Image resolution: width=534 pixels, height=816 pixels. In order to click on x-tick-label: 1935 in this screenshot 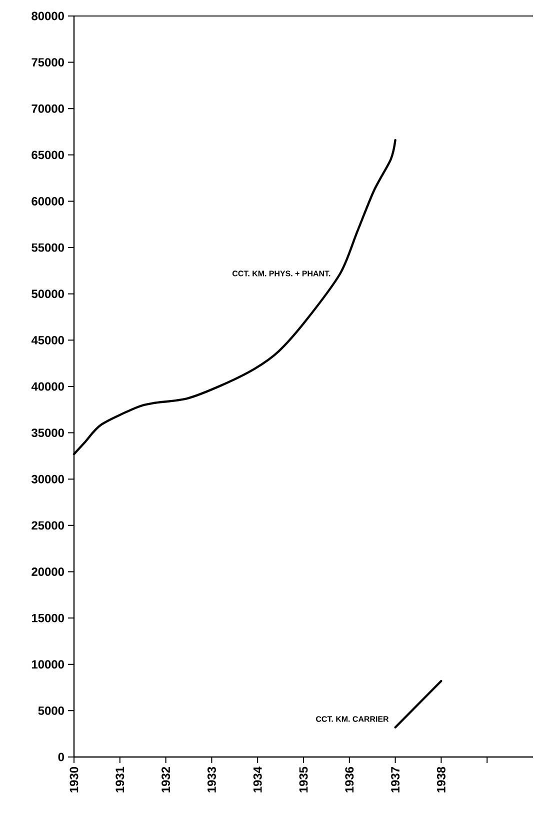, I will do `click(303, 779)`.